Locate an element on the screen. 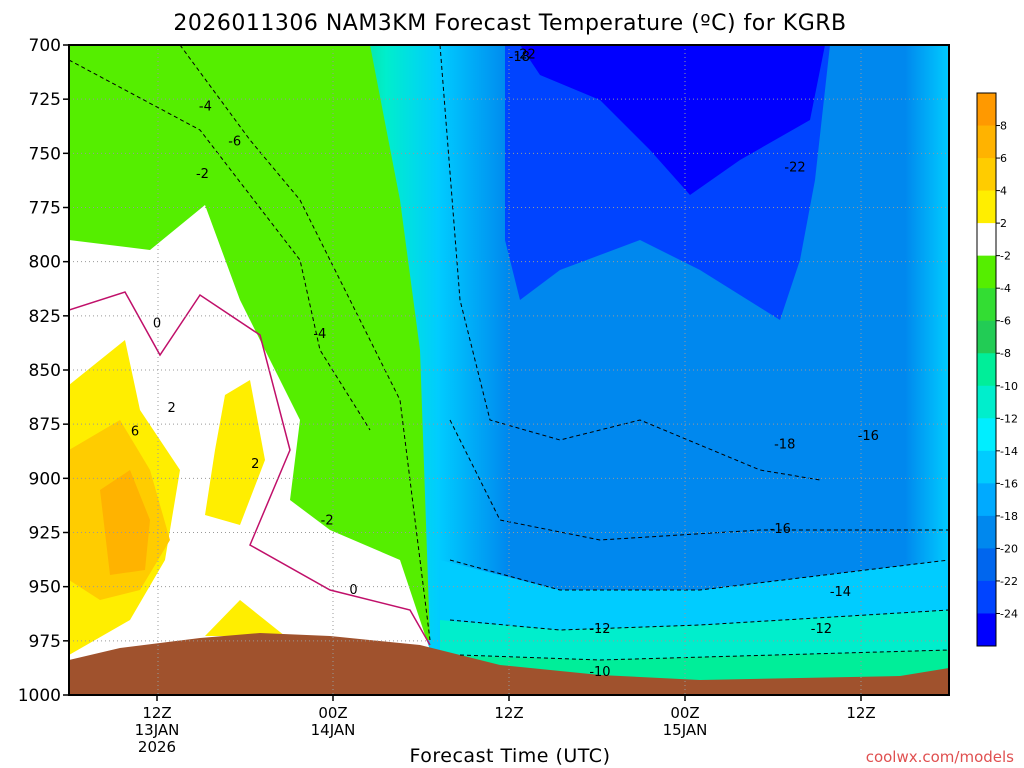  y-tick-label: 1000 is located at coordinates (39, 696).